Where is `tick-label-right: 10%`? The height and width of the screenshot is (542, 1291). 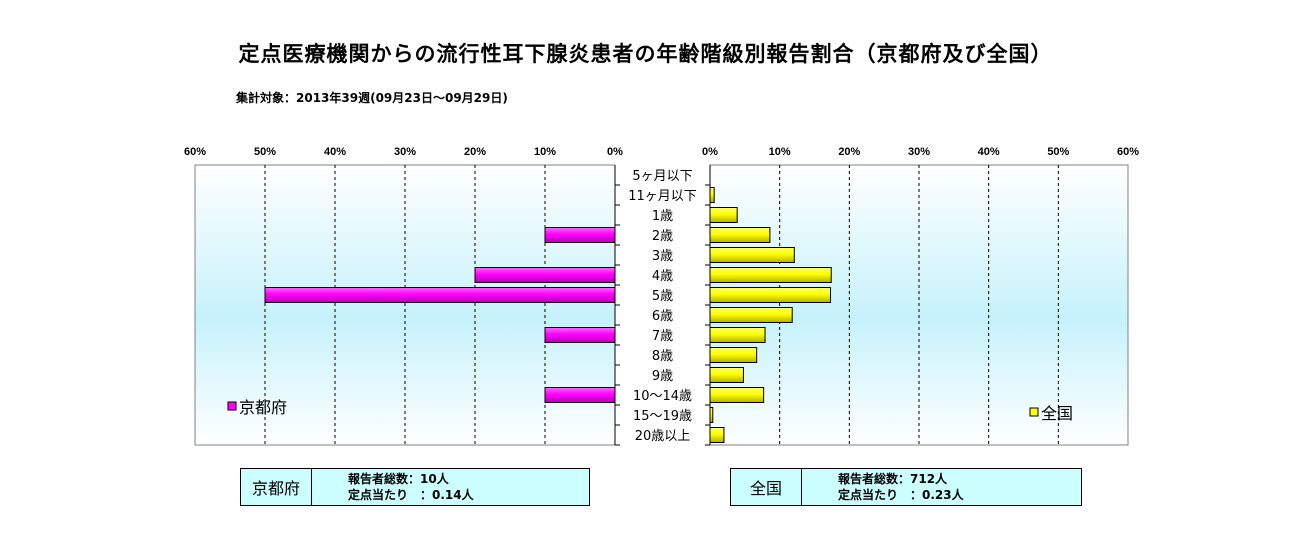 tick-label-right: 10% is located at coordinates (780, 152).